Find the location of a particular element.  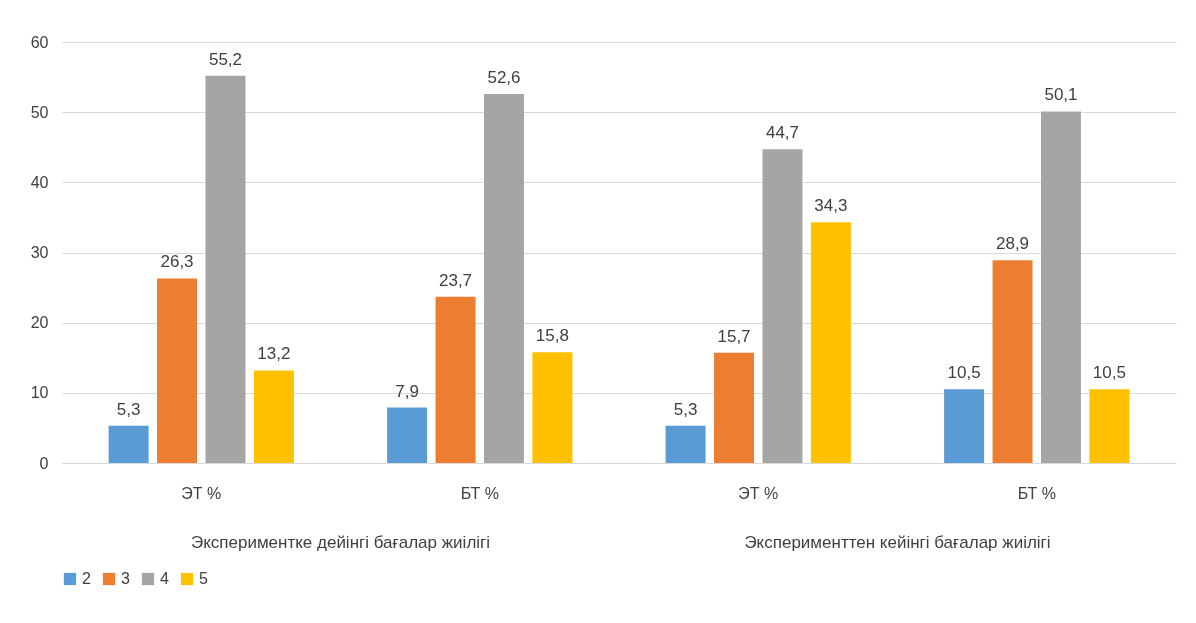

data-label: 15,8 is located at coordinates (552, 336).